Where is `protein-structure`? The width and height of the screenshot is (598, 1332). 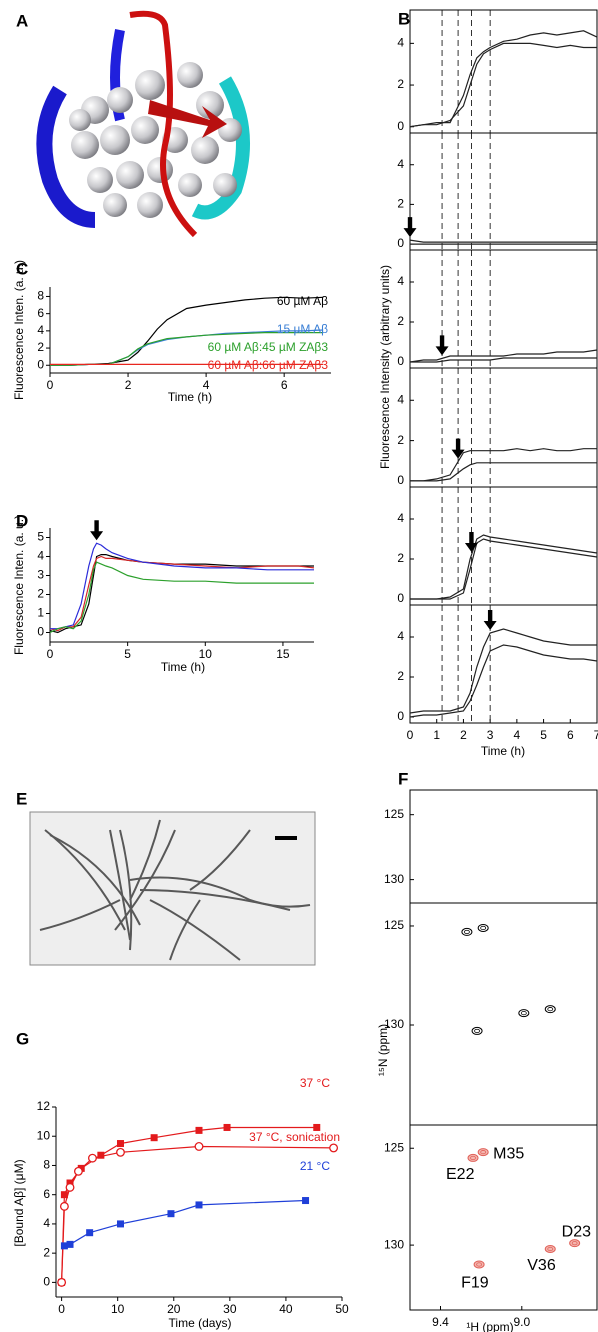 protein-structure is located at coordinates (143, 124).